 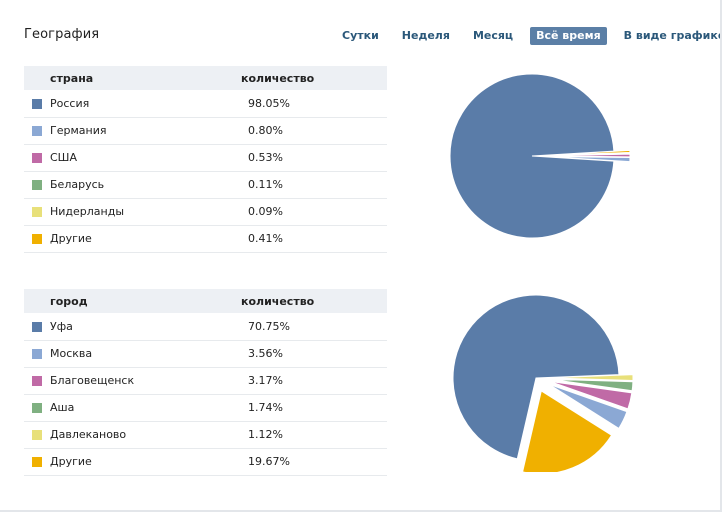 What do you see at coordinates (145, 104) in the screenshot?
I see `country-name: Россия` at bounding box center [145, 104].